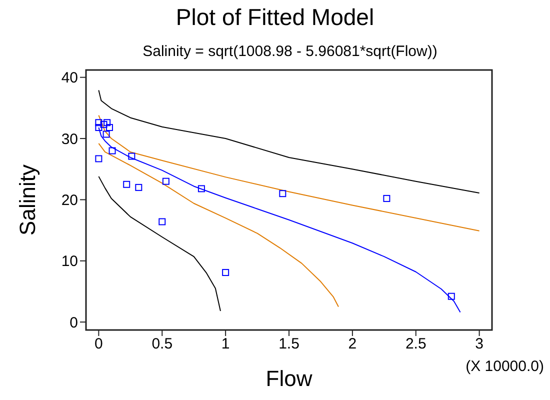 This screenshot has width=550, height=400. Describe the element at coordinates (415, 344) in the screenshot. I see `x-tick-label: 2.5` at that location.